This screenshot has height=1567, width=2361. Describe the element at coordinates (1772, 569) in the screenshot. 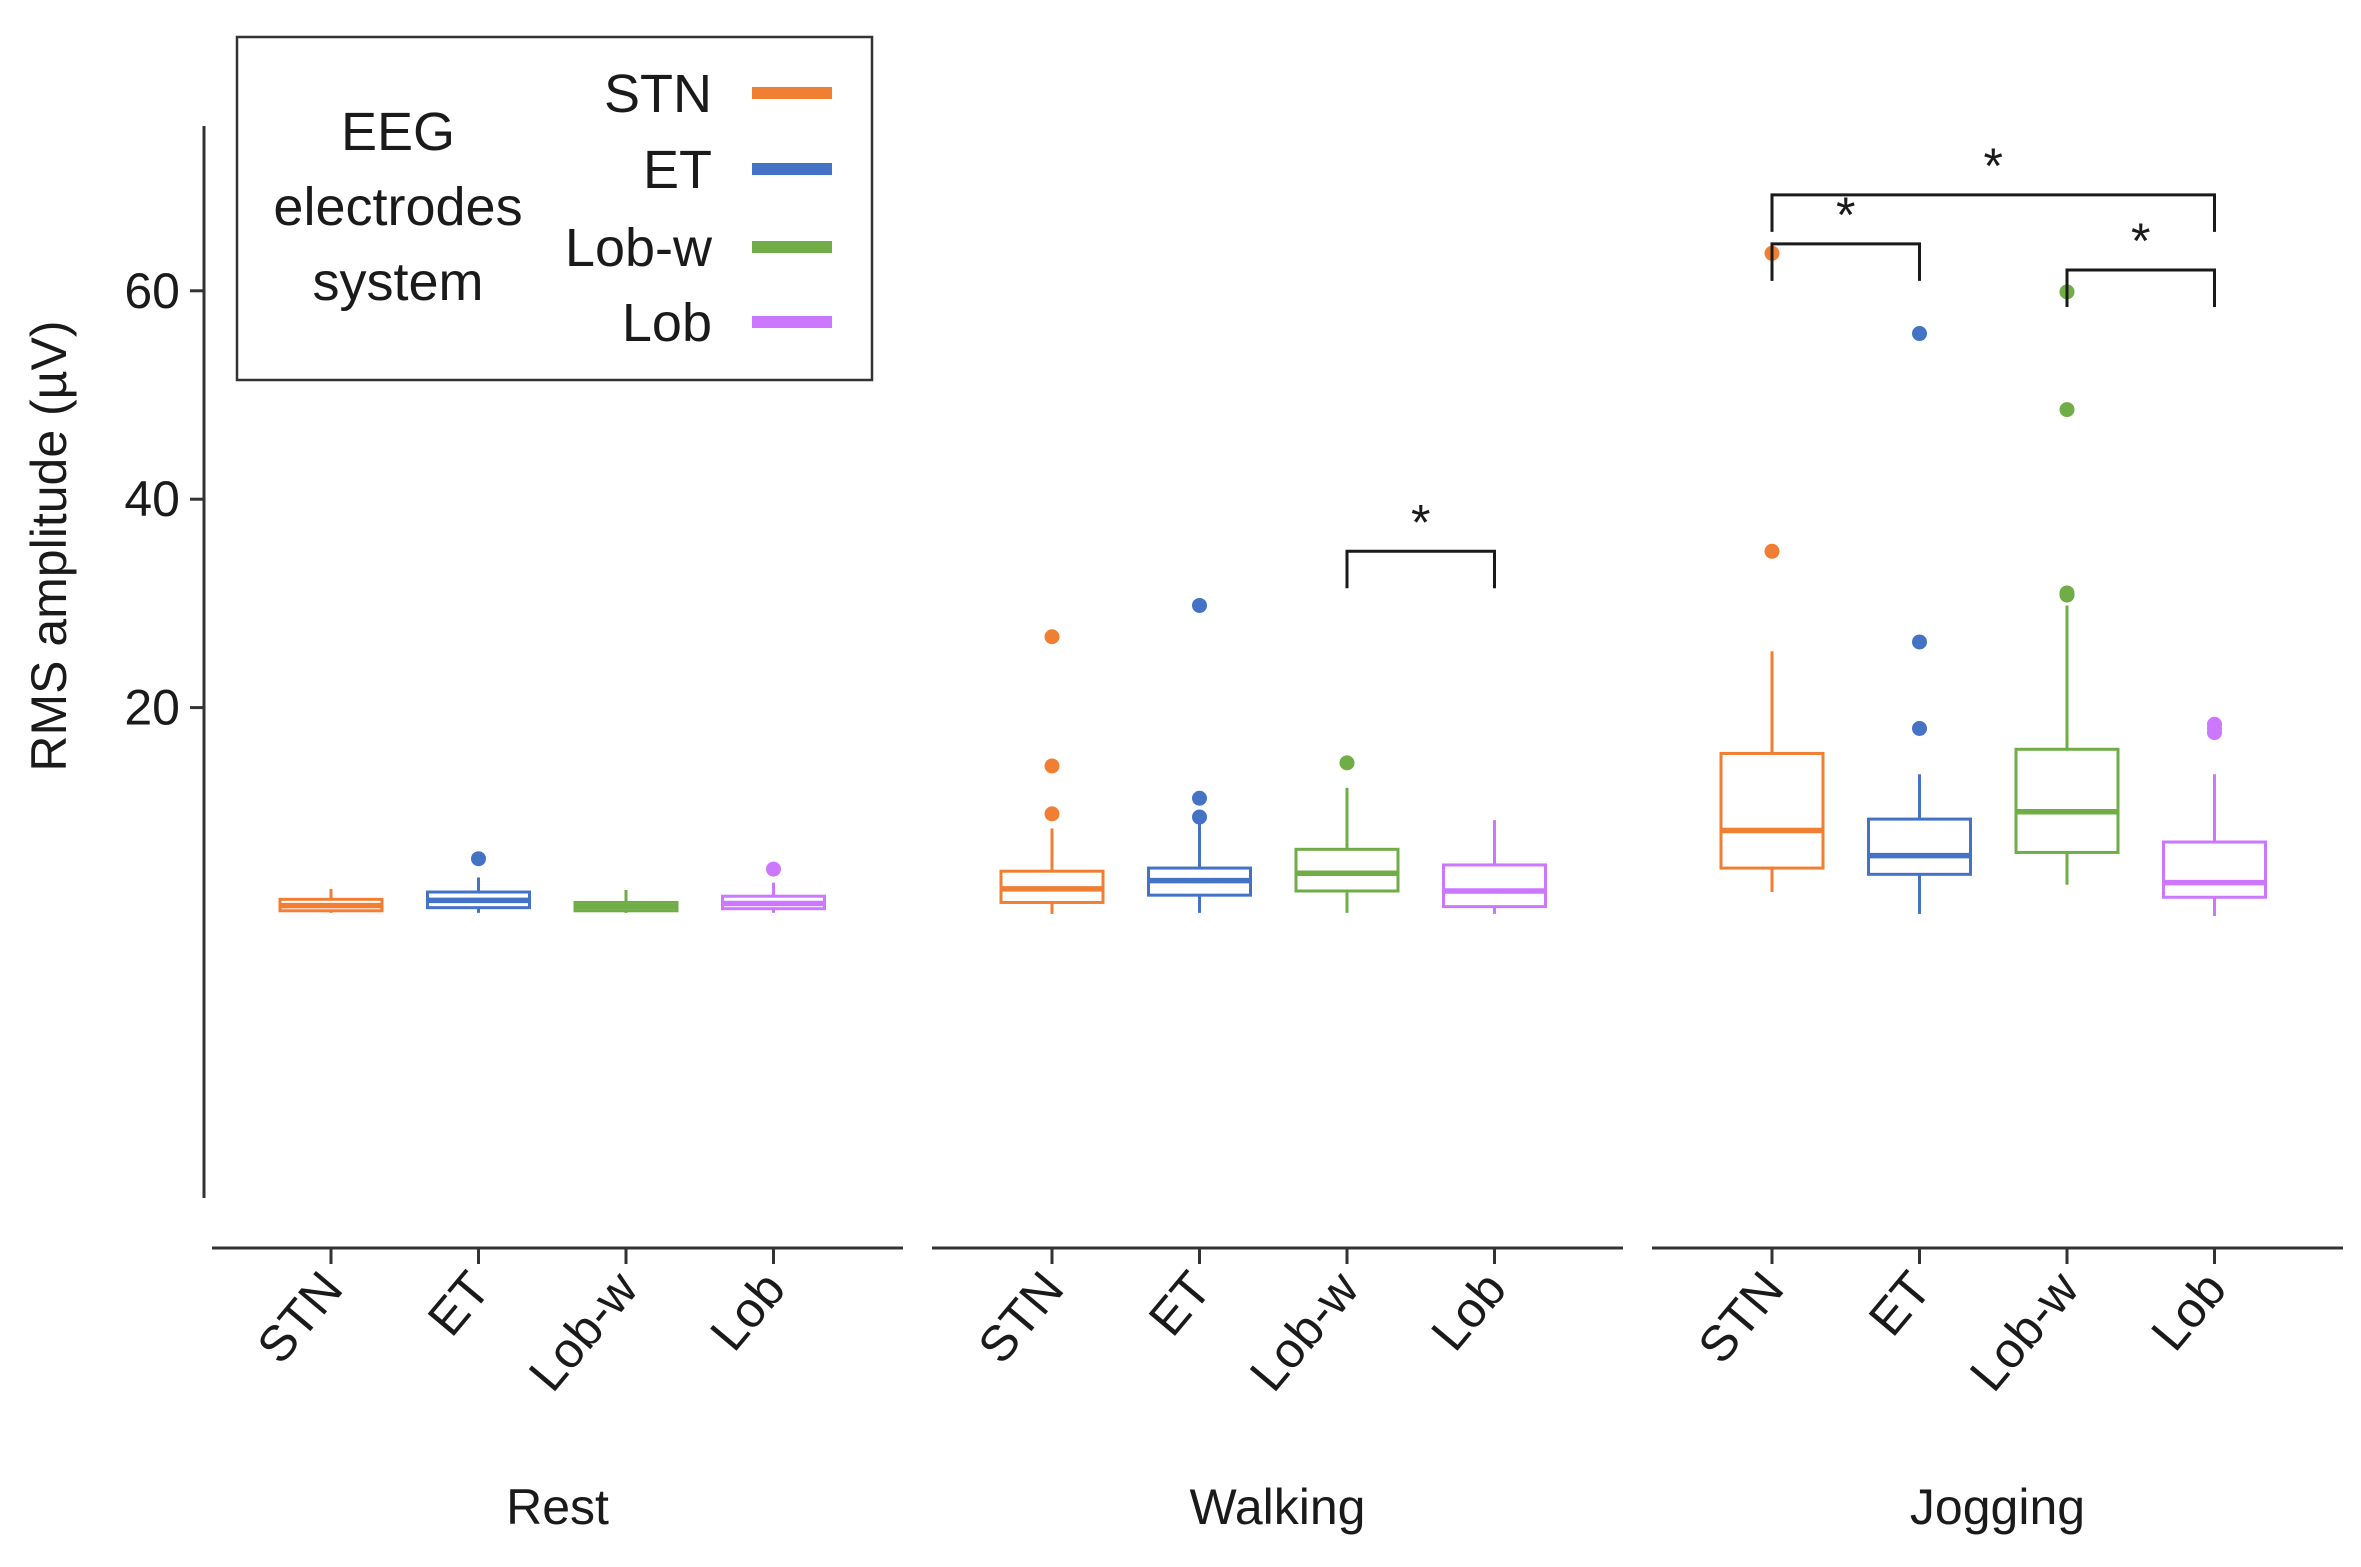

I see `box-jogging-stn` at that location.